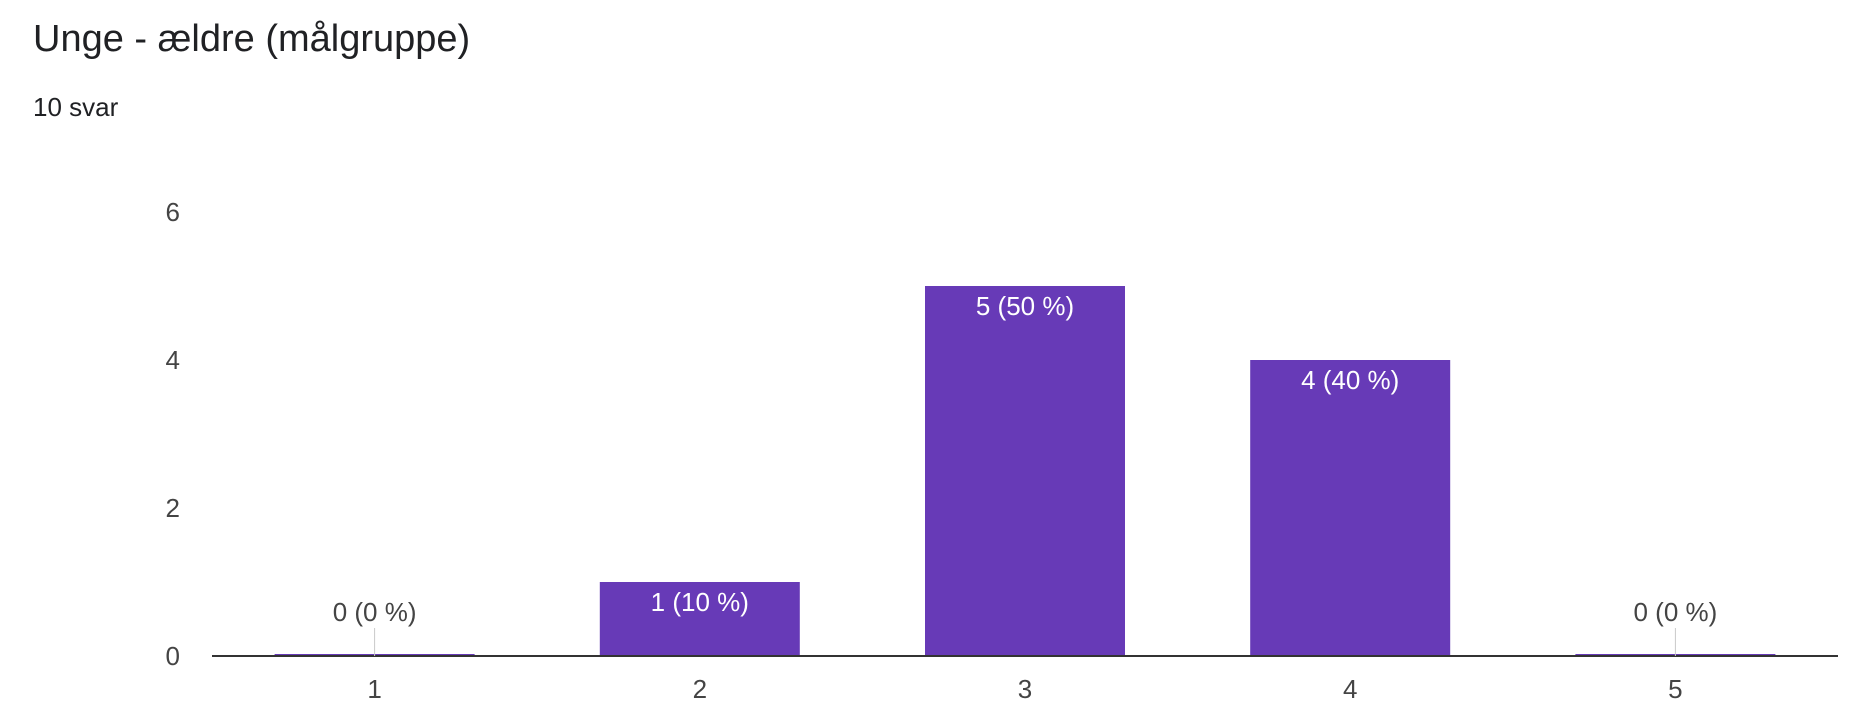  Describe the element at coordinates (173, 360) in the screenshot. I see `y-tick-label: 4` at that location.